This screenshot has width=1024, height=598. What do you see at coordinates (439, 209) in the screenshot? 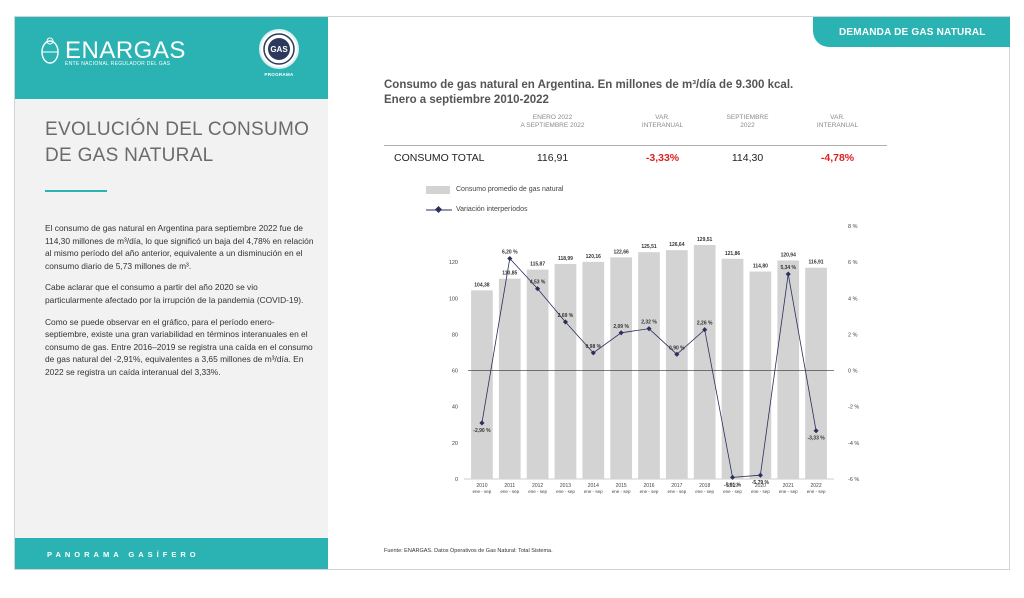
I see `legend-line-swatch` at bounding box center [439, 209].